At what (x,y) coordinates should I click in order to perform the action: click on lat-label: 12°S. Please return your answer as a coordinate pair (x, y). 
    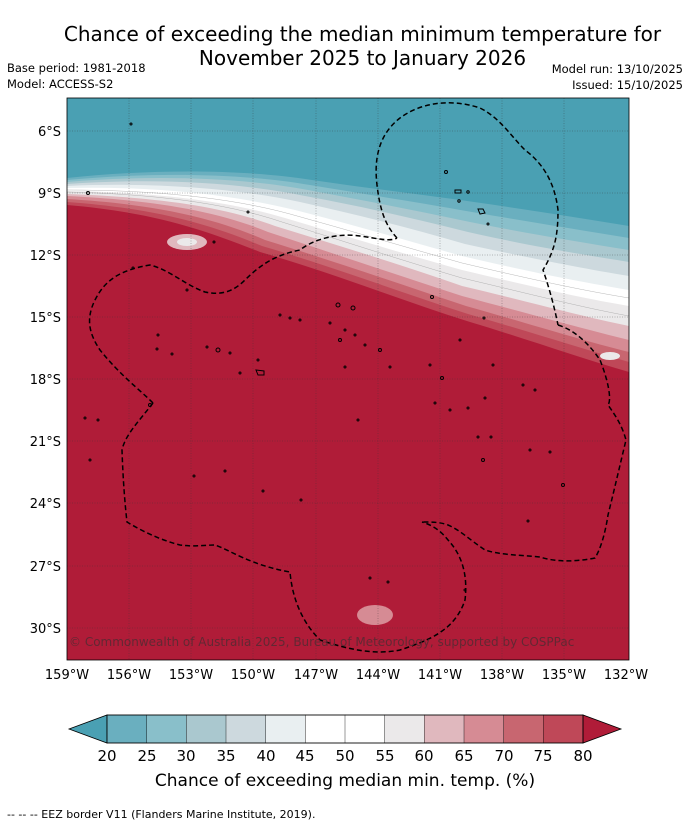
    Looking at the image, I should click on (45, 256).